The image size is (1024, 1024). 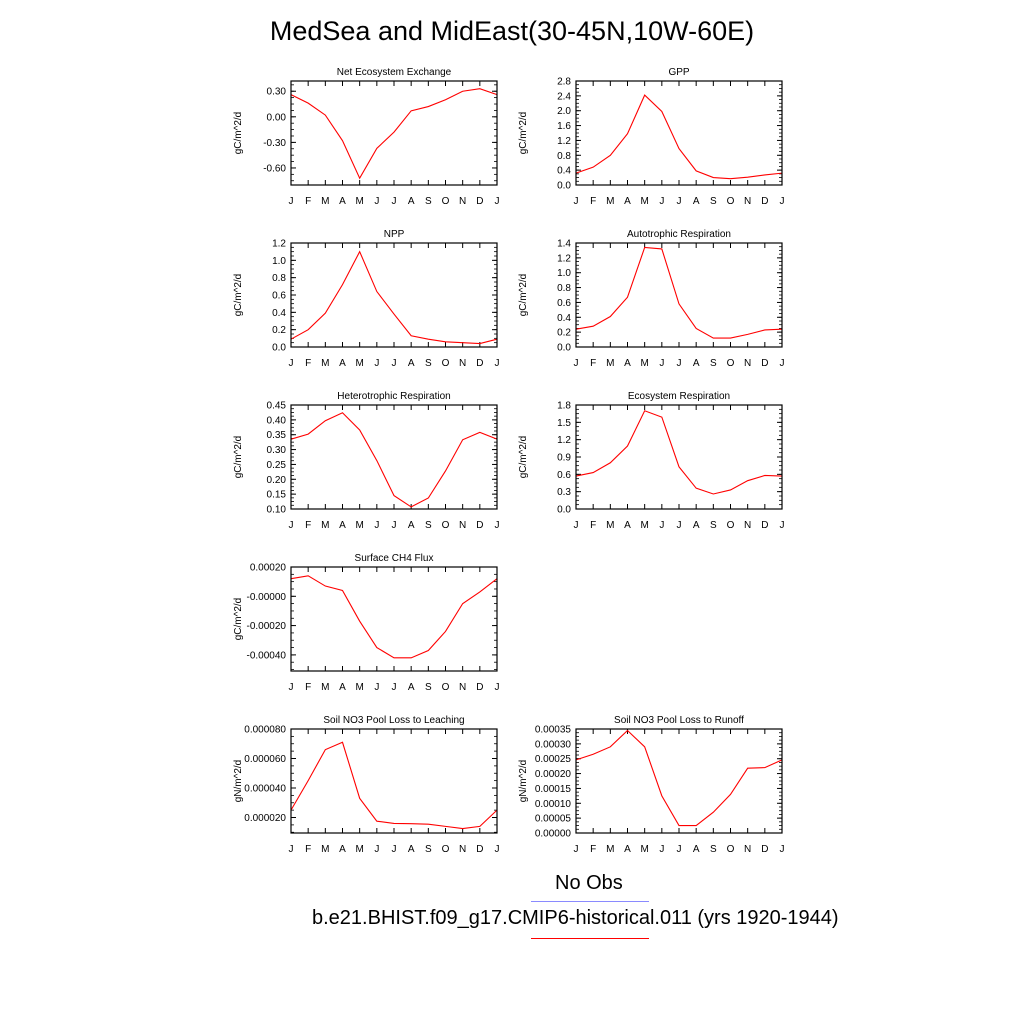 What do you see at coordinates (277, 495) in the screenshot?
I see `y-tick-label: 0.15` at bounding box center [277, 495].